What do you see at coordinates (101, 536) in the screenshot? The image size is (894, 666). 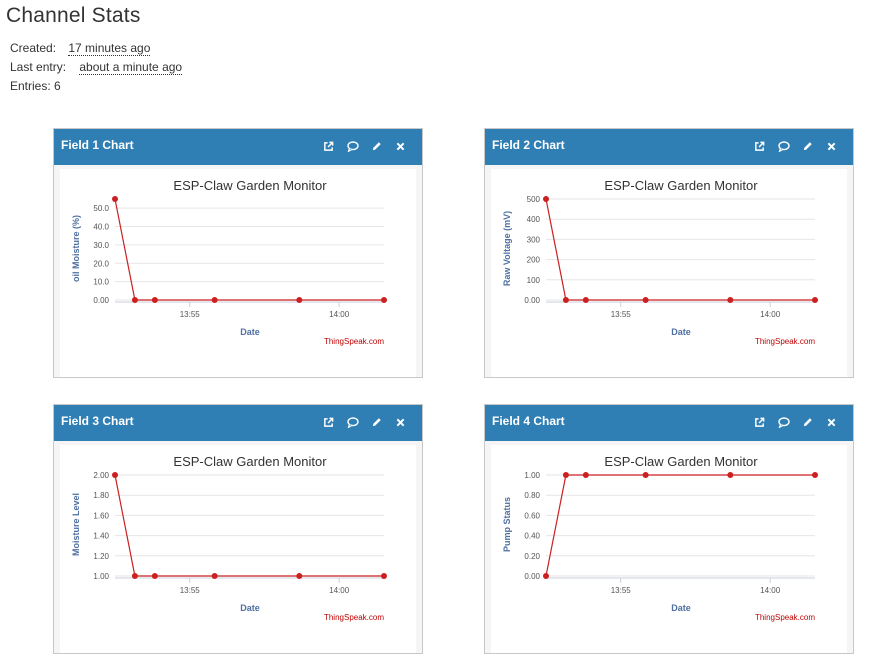 I see `y-tick-label: 1.40` at bounding box center [101, 536].